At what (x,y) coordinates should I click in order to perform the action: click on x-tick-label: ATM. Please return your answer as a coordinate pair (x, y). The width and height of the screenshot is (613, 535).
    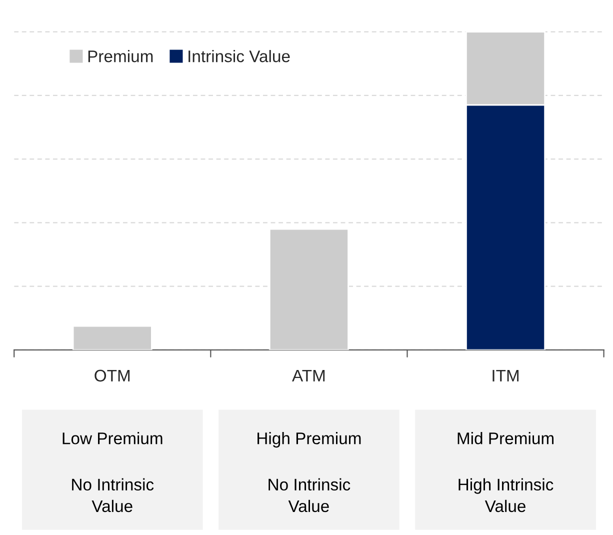
    Looking at the image, I should click on (308, 376).